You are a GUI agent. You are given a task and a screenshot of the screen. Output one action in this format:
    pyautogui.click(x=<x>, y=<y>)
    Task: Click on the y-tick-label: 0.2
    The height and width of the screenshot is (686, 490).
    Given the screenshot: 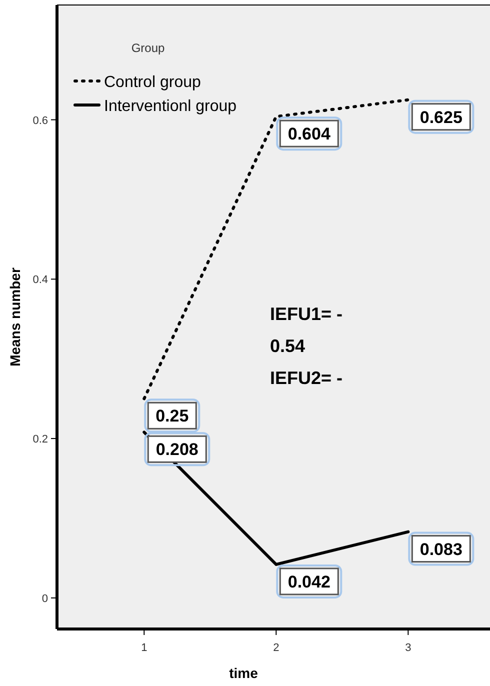 What is the action you would take?
    pyautogui.click(x=40, y=440)
    